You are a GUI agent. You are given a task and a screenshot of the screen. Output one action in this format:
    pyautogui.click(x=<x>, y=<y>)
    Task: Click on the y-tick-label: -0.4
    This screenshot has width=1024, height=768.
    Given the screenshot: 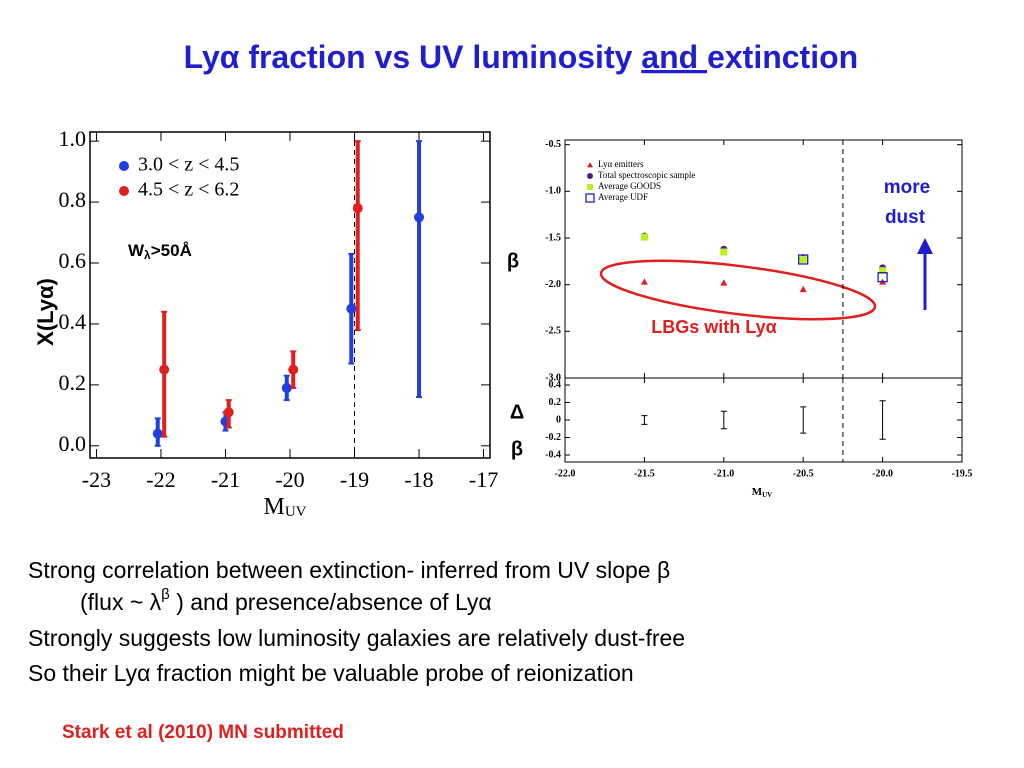 What is the action you would take?
    pyautogui.click(x=553, y=454)
    